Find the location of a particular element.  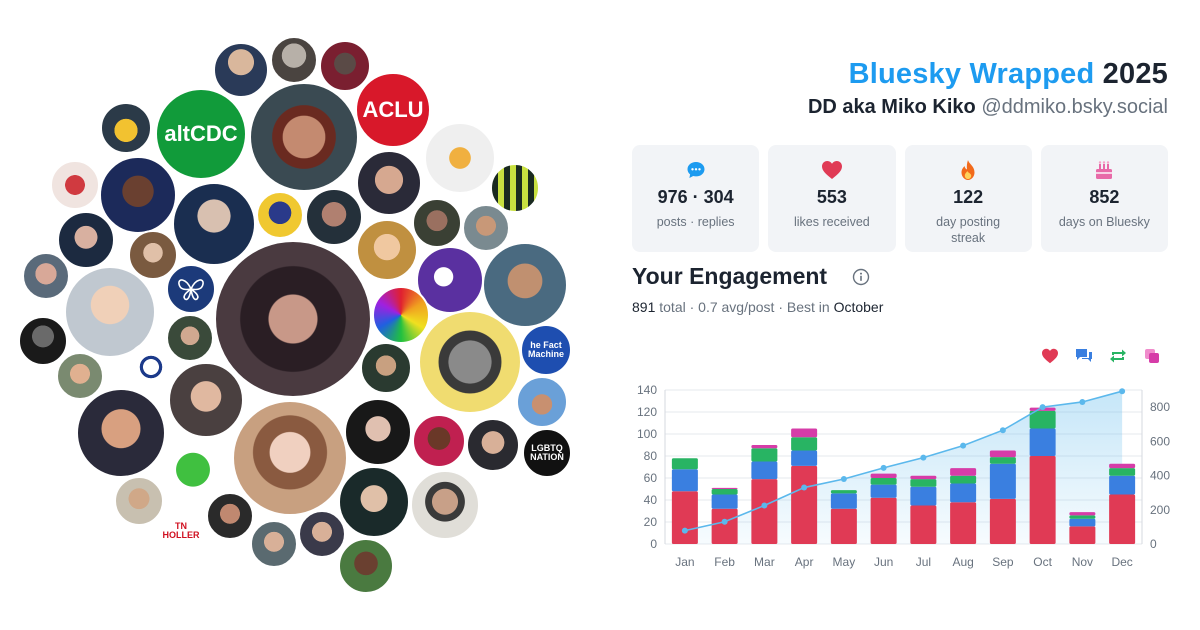

y2-tick-label: 0 is located at coordinates (1153, 544).